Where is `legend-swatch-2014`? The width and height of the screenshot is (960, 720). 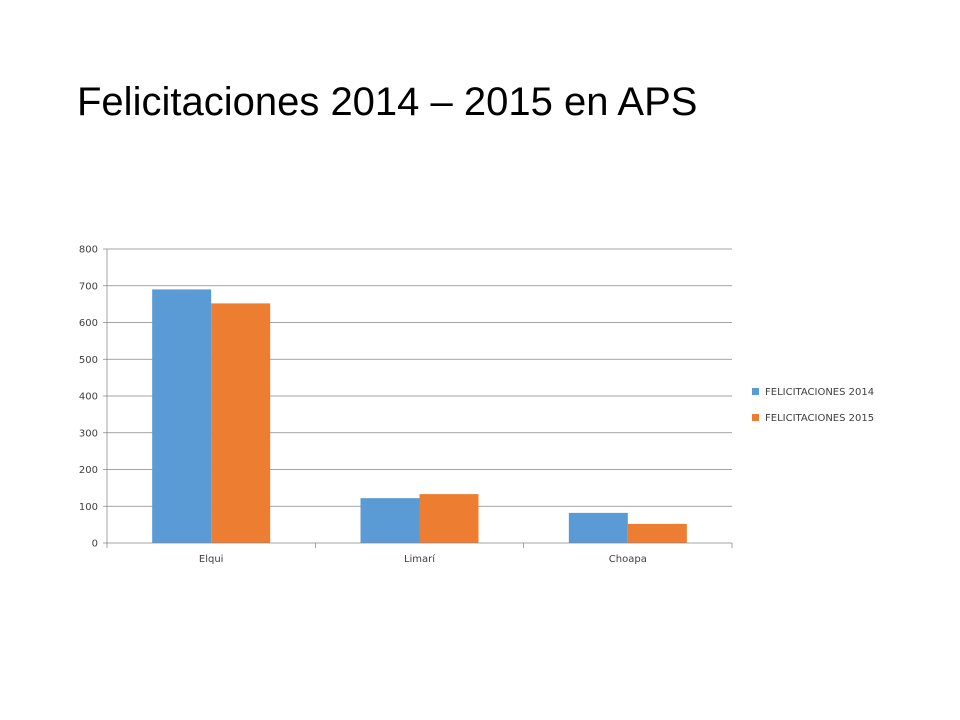 legend-swatch-2014 is located at coordinates (755, 391).